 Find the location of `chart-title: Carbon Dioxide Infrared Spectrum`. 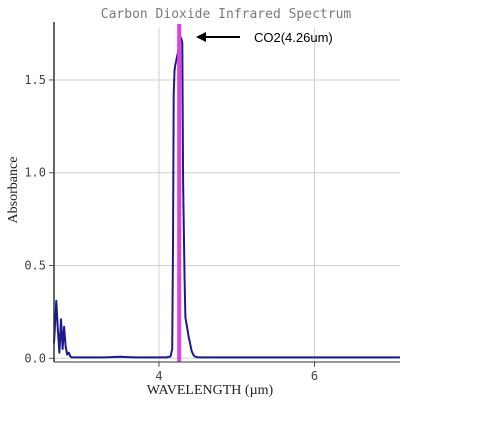

chart-title: Carbon Dioxide Infrared Spectrum is located at coordinates (226, 14).